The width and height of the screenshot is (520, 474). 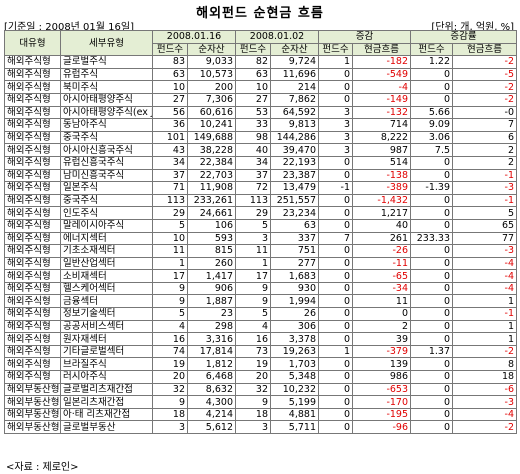 I want to click on cell-net-assets-0116: 22,703, so click(x=211, y=175).